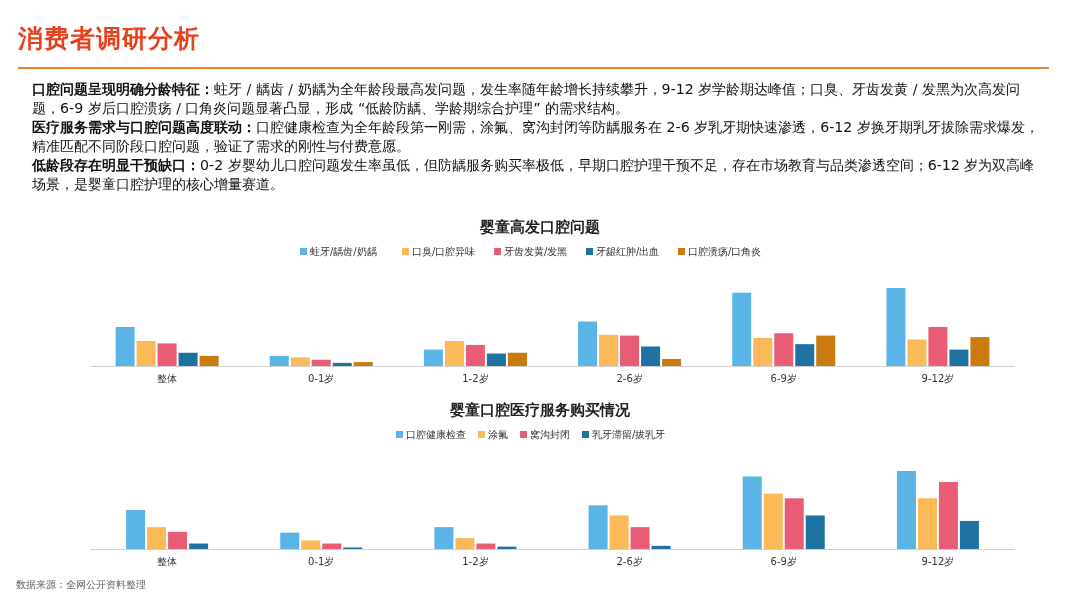  I want to click on legend-label: 口腔健康检查, so click(436, 434).